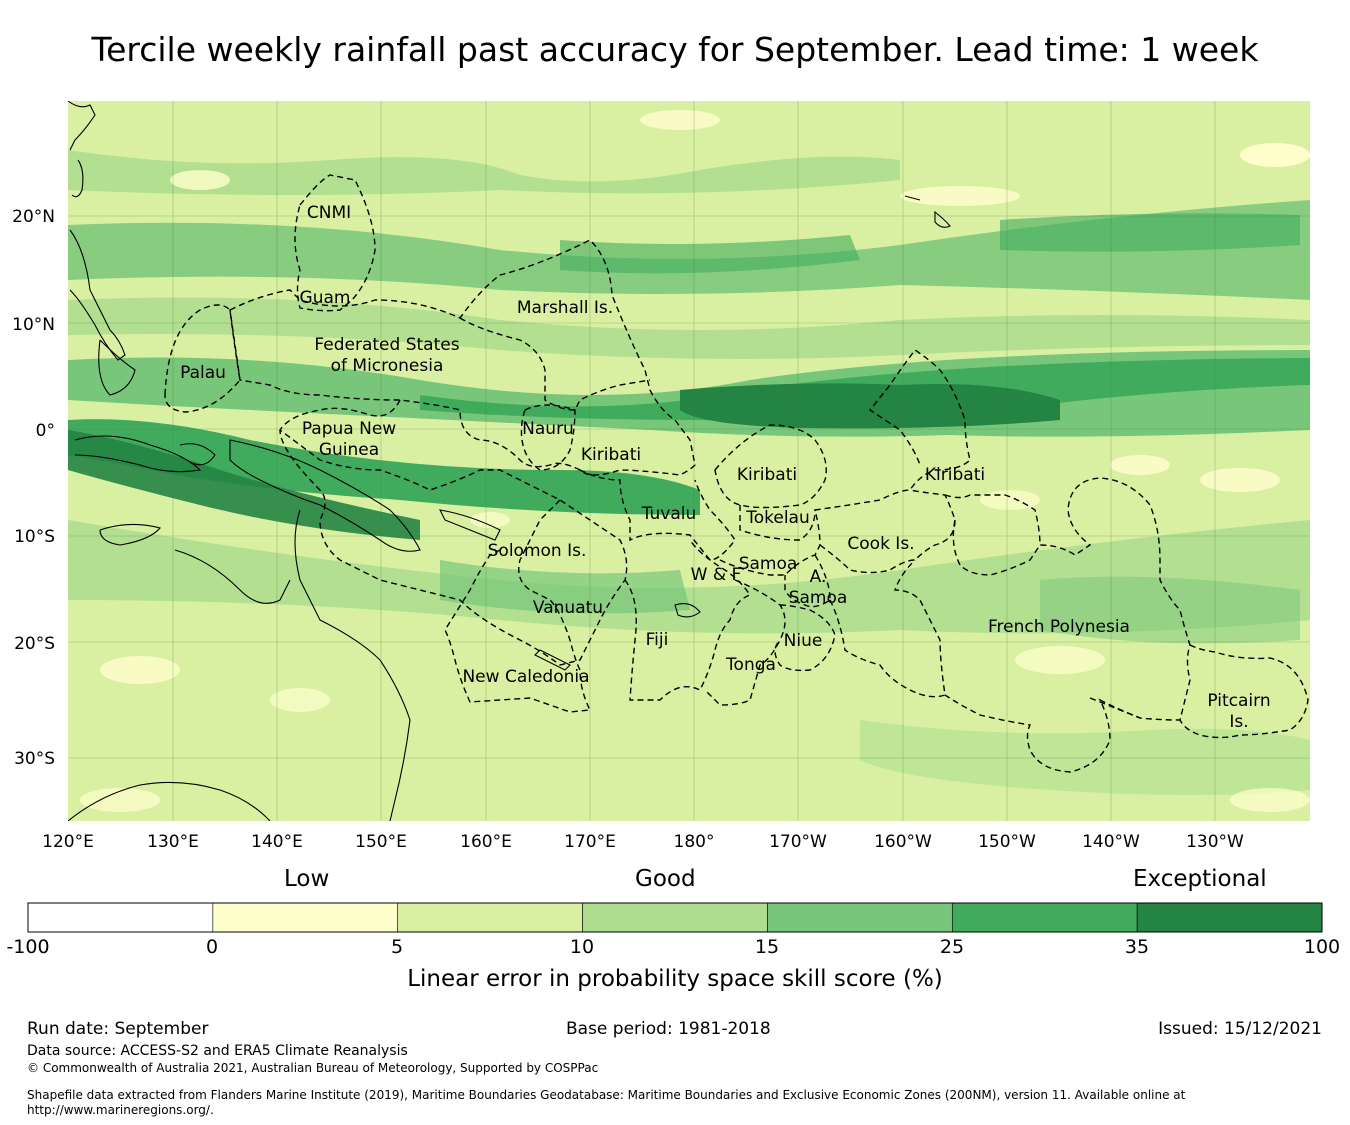  I want to click on label-kiribati-west: Kiribati, so click(611, 455).